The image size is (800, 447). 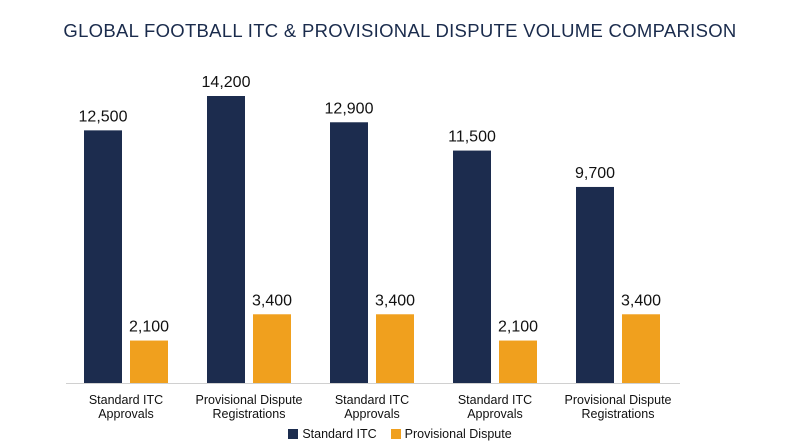 I want to click on x-tick-label-3: Standard ITC Approvals, so click(x=495, y=407).